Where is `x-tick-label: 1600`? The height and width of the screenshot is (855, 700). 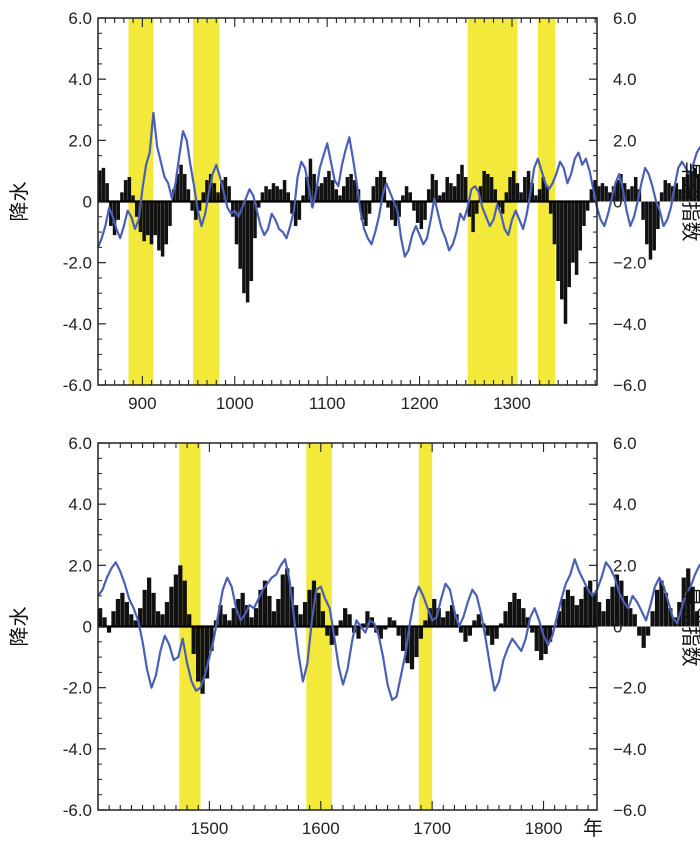
x-tick-label: 1600 is located at coordinates (321, 828).